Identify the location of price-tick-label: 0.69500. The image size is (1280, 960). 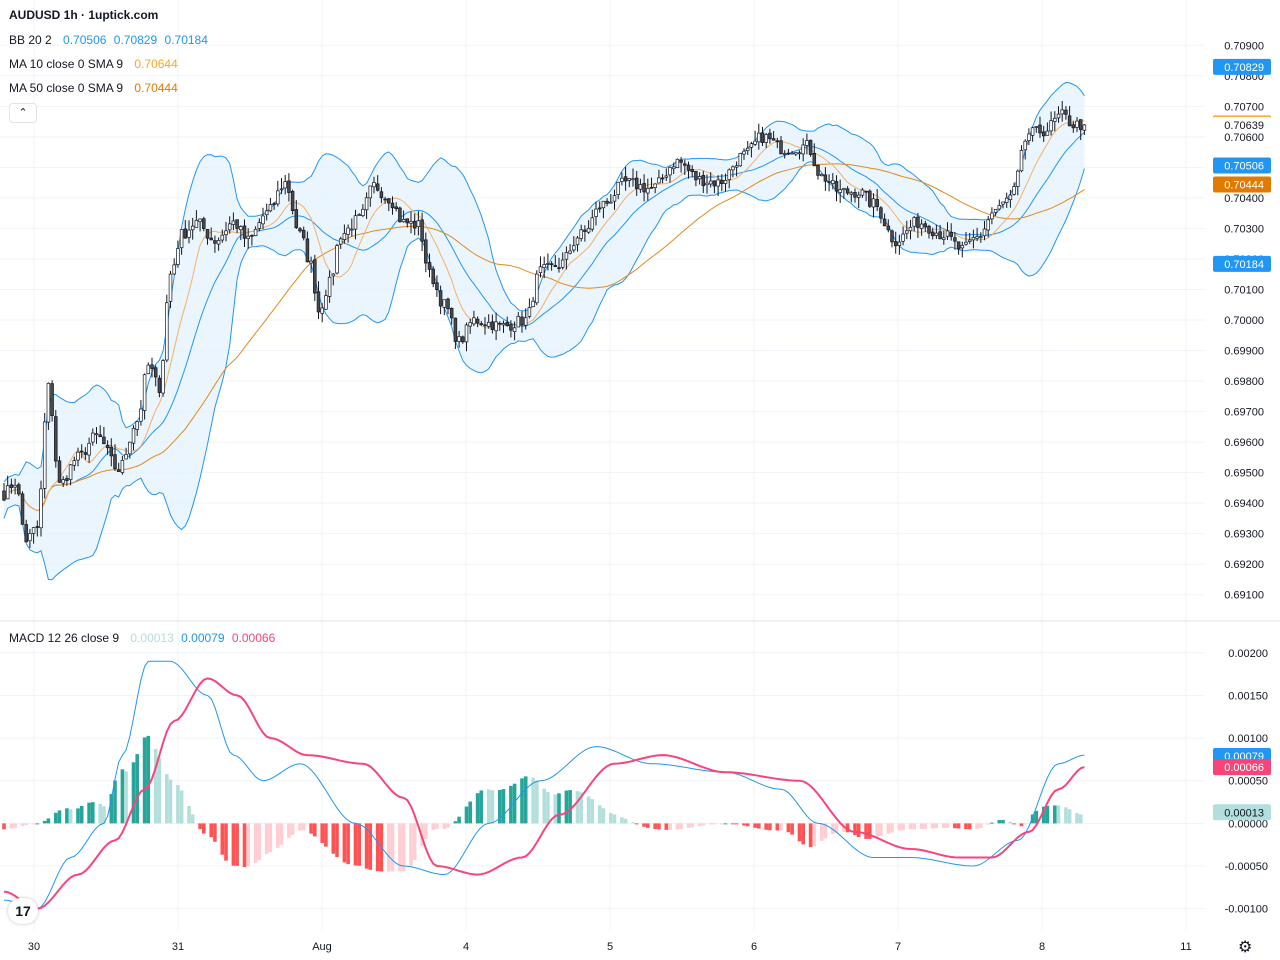
(1244, 474).